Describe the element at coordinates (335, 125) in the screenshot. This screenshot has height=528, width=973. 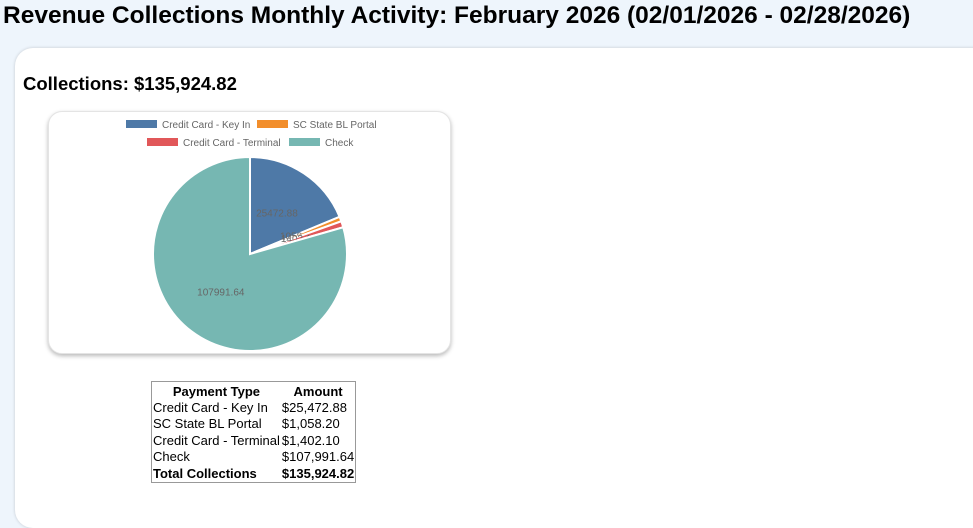
I see `legend-label: SC State BL Portal` at that location.